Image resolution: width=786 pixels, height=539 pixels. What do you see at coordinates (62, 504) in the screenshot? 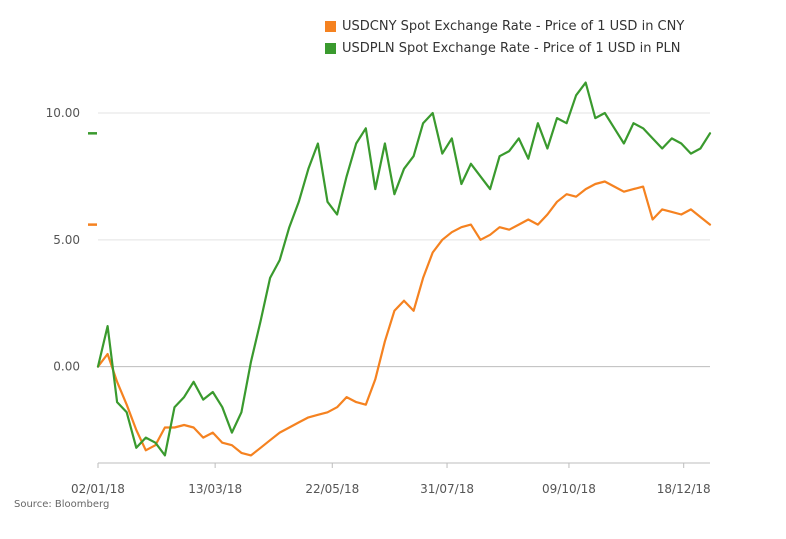
I see `source-note: Source: Bloomberg` at bounding box center [62, 504].